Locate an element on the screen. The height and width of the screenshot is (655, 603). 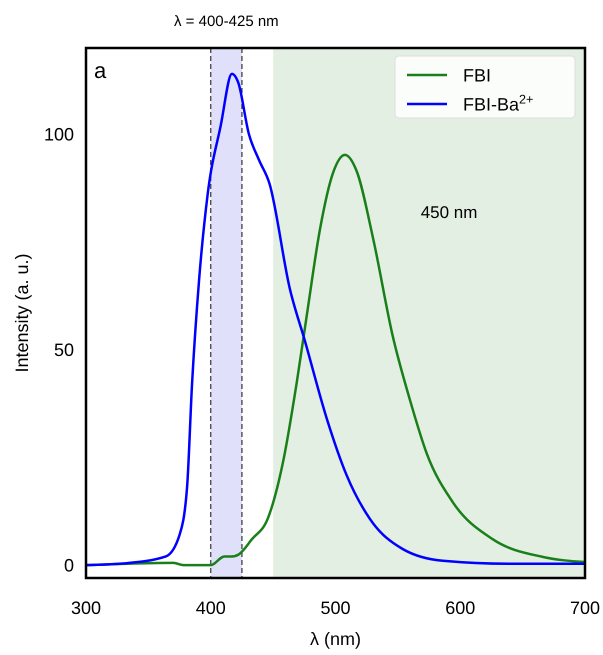
x-tick-label: 400 is located at coordinates (211, 608).